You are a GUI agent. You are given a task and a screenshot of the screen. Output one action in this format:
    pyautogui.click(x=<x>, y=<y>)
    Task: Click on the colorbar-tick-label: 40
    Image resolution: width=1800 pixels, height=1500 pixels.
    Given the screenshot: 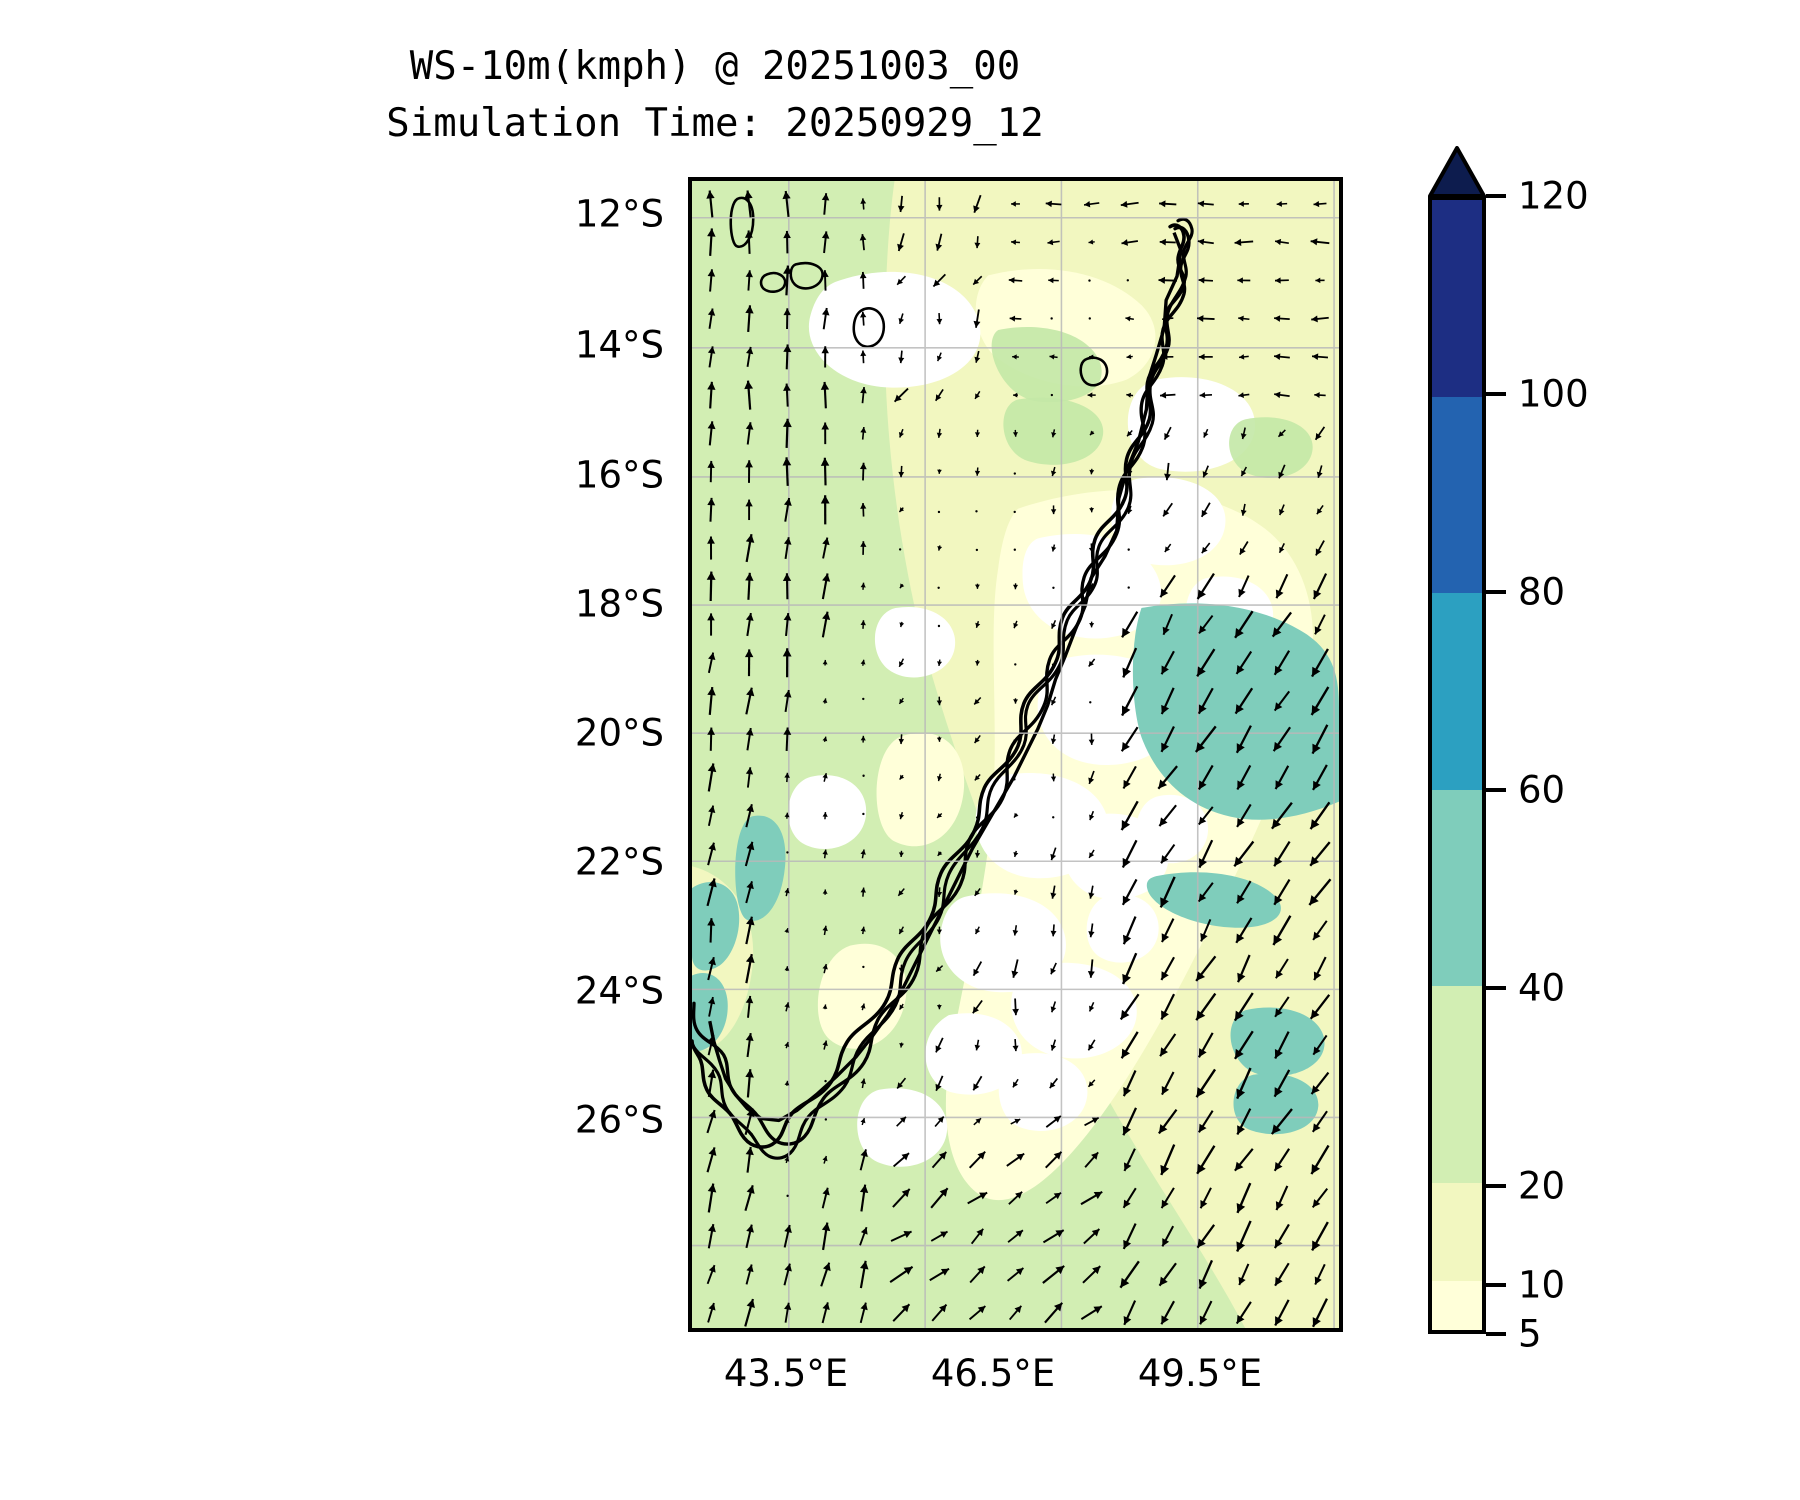 What is the action you would take?
    pyautogui.click(x=1542, y=988)
    